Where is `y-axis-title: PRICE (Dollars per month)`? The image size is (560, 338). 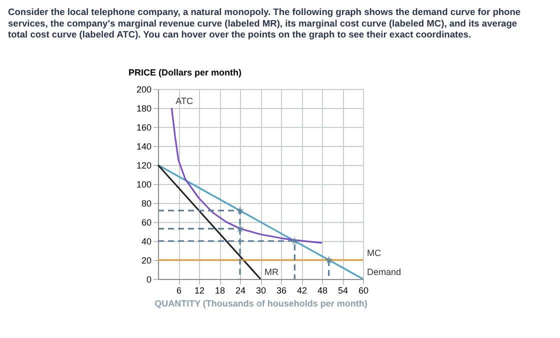 y-axis-title: PRICE (Dollars per month) is located at coordinates (185, 73).